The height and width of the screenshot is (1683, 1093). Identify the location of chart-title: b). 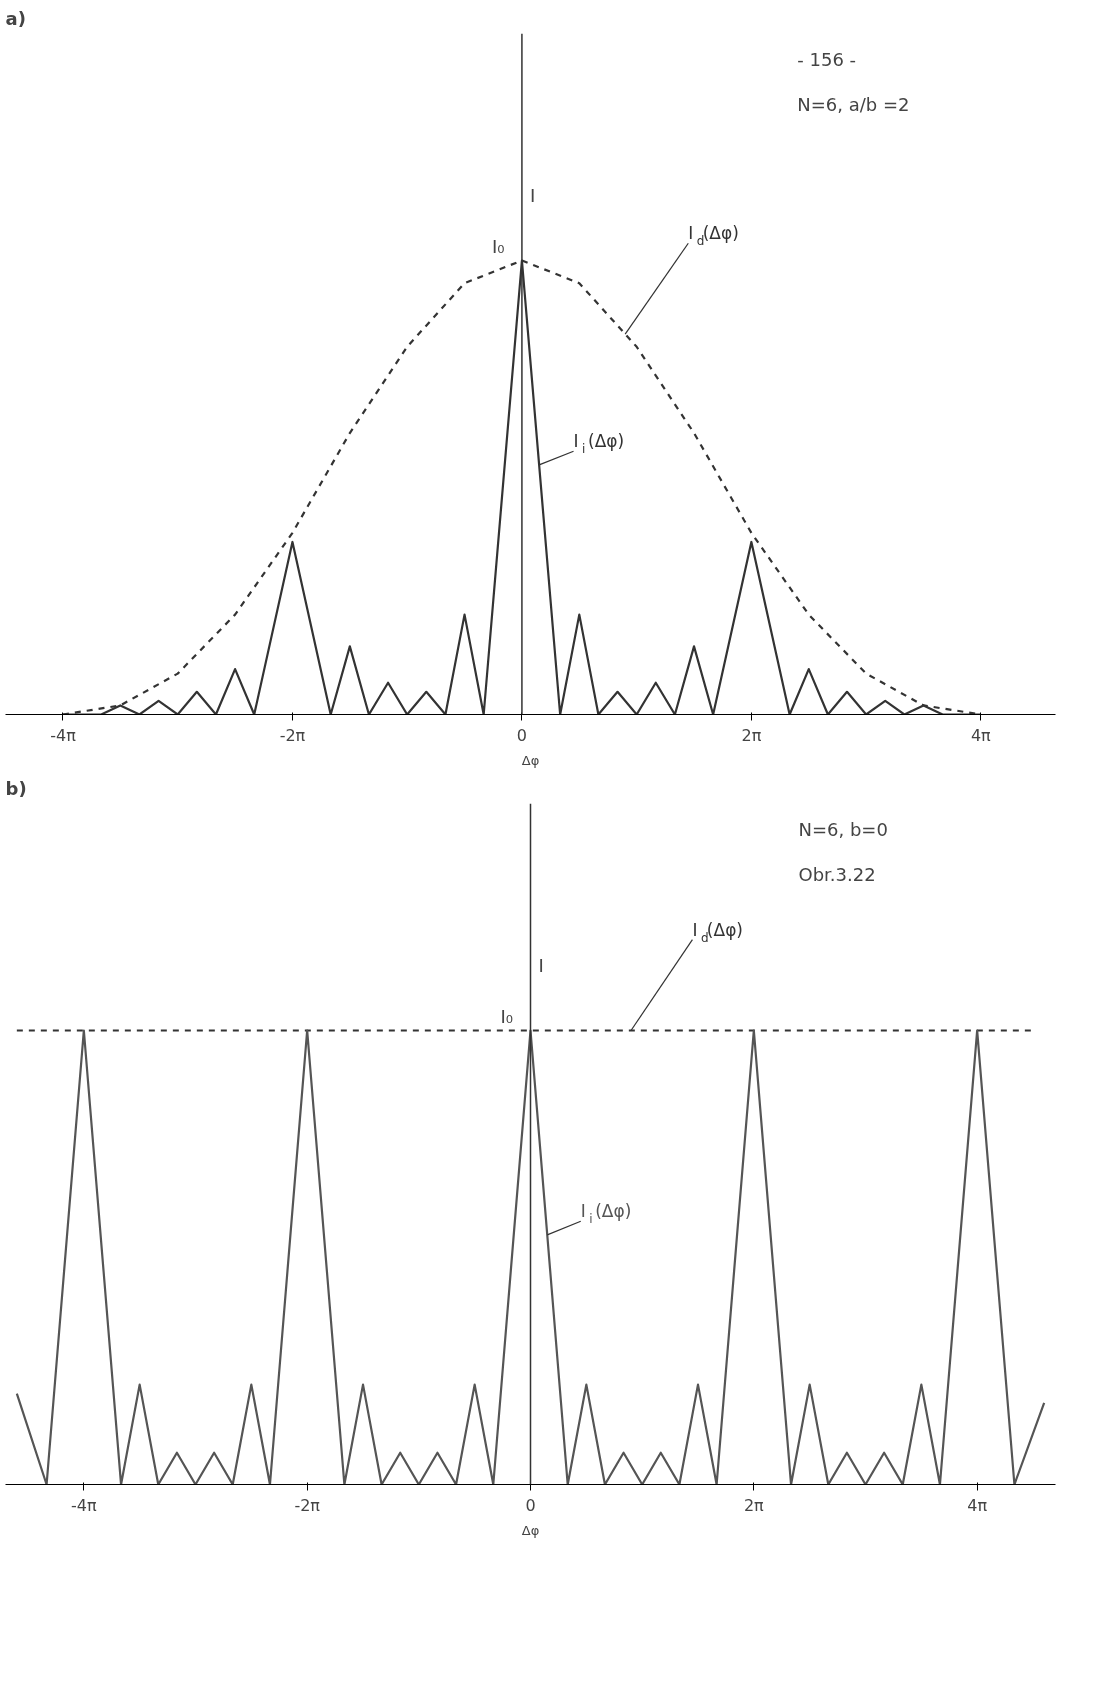
(16, 788).